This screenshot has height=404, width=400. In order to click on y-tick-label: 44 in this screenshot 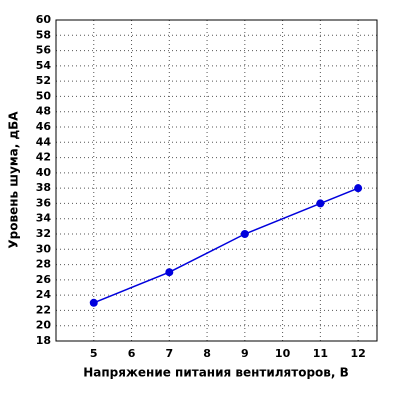, I will do `click(44, 141)`.